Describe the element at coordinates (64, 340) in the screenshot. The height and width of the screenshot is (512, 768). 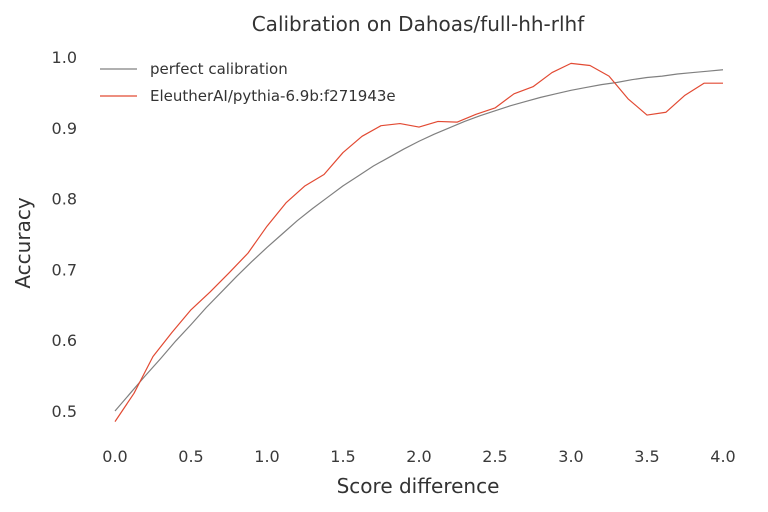
I see `y-tick-label: 0.6` at that location.